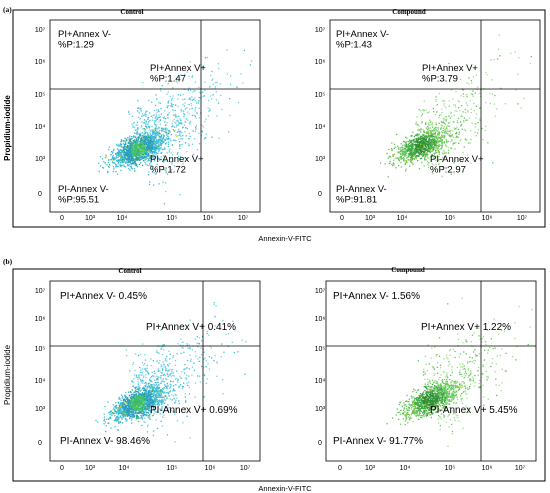 The image size is (550, 493). What do you see at coordinates (285, 238) in the screenshot?
I see `panel-a-xlabel: Annexin-V-FITC` at bounding box center [285, 238].